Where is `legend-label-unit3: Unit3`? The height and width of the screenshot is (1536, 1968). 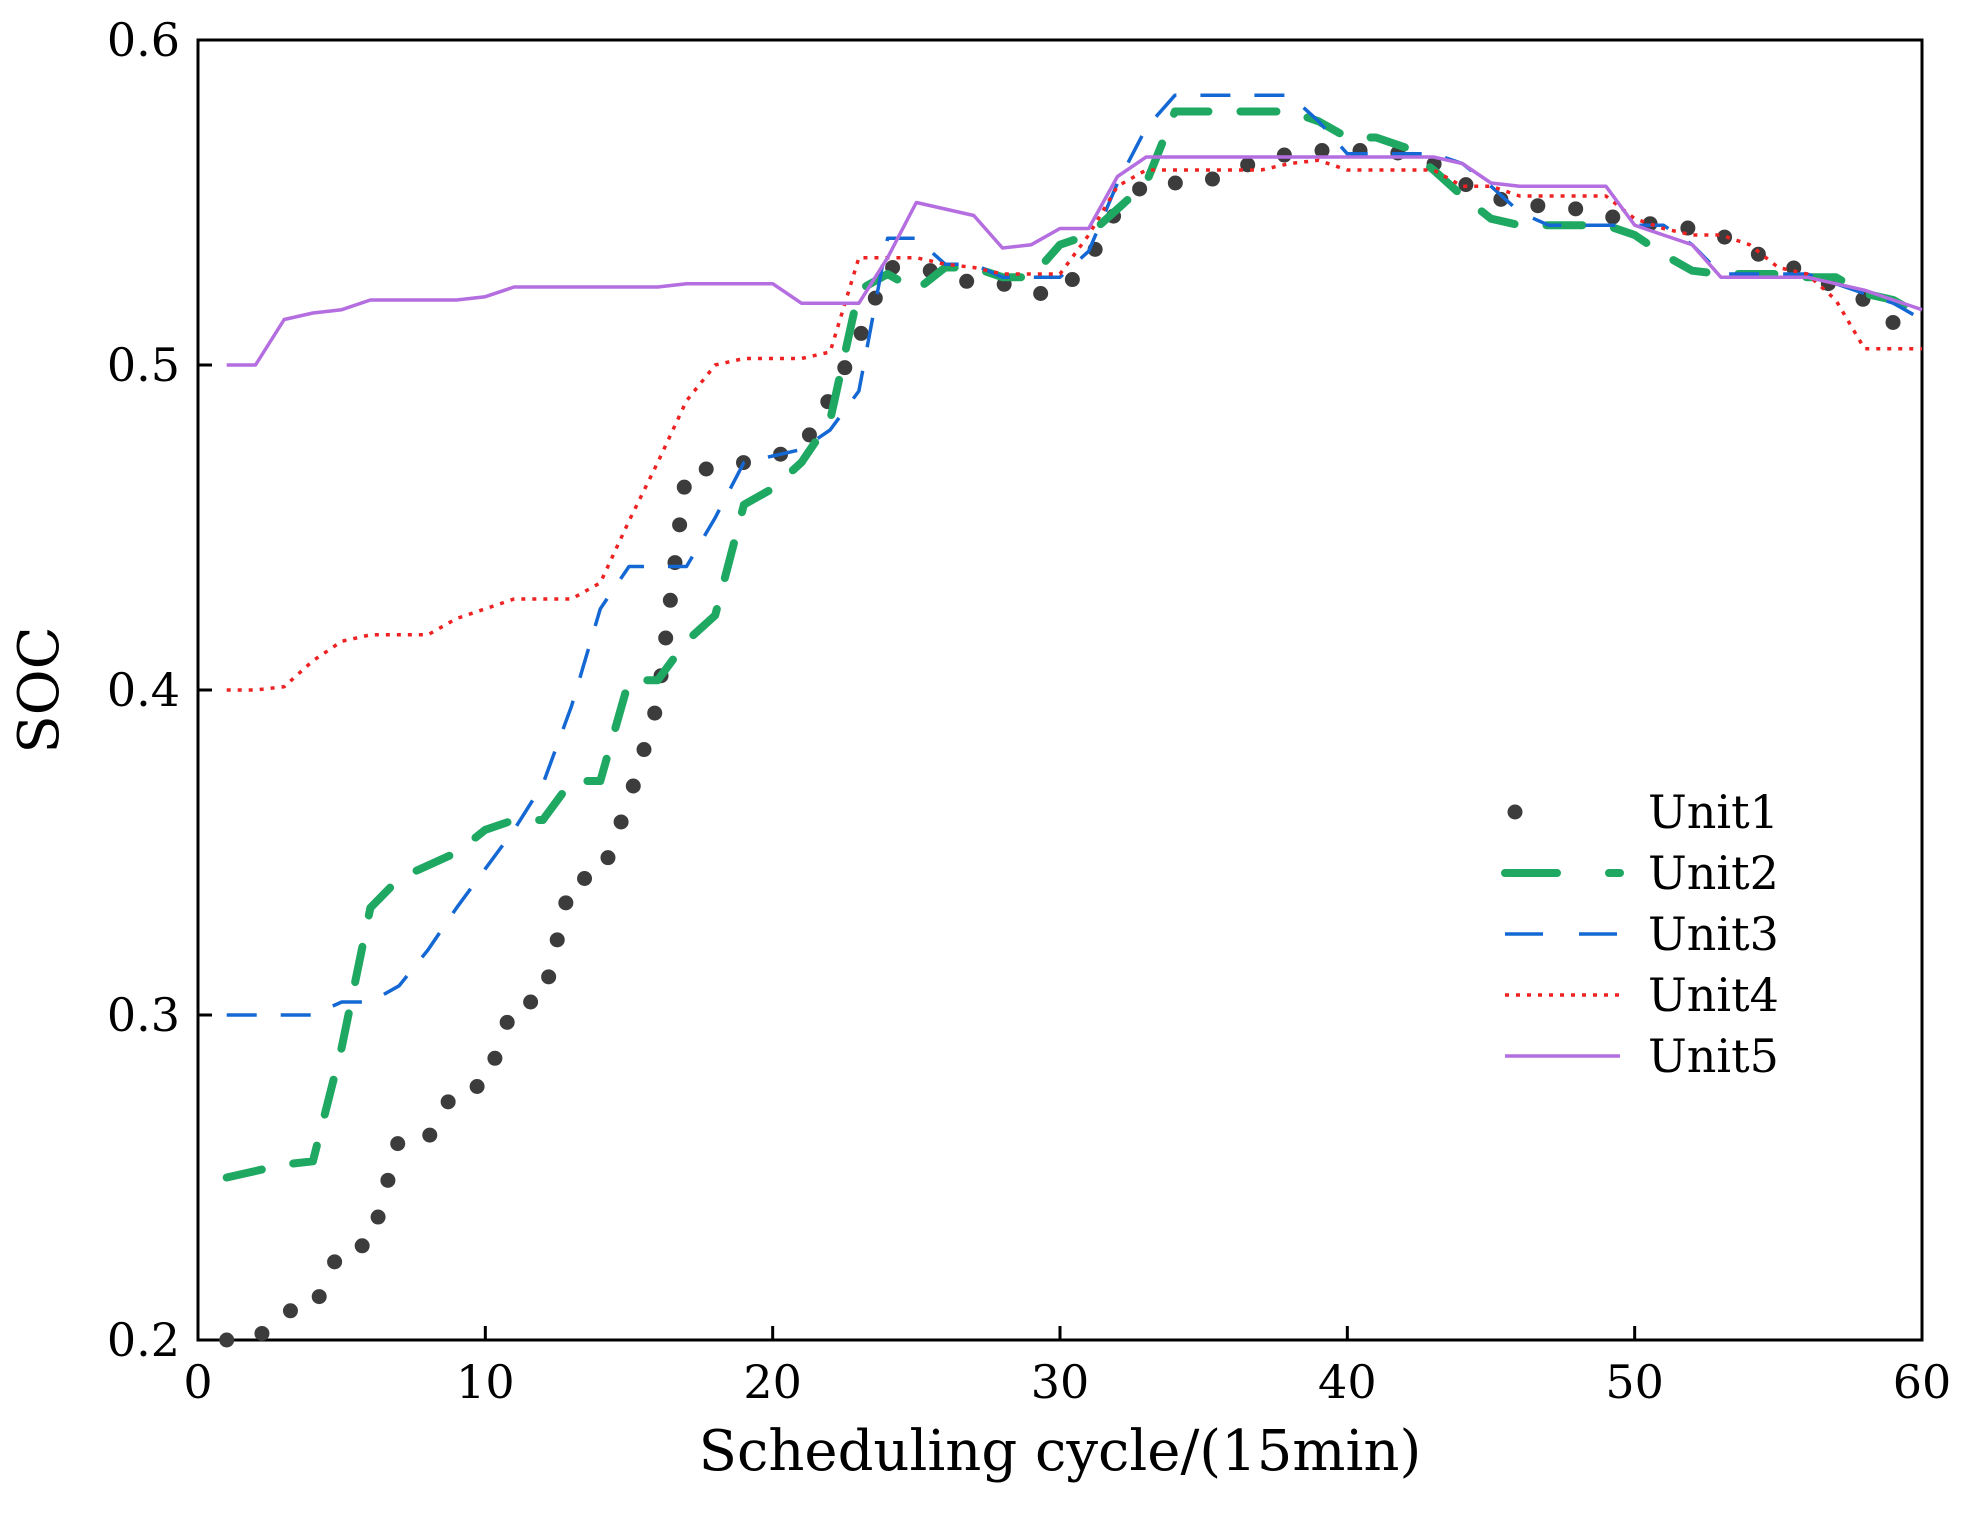
legend-label-unit3: Unit3 is located at coordinates (1713, 934).